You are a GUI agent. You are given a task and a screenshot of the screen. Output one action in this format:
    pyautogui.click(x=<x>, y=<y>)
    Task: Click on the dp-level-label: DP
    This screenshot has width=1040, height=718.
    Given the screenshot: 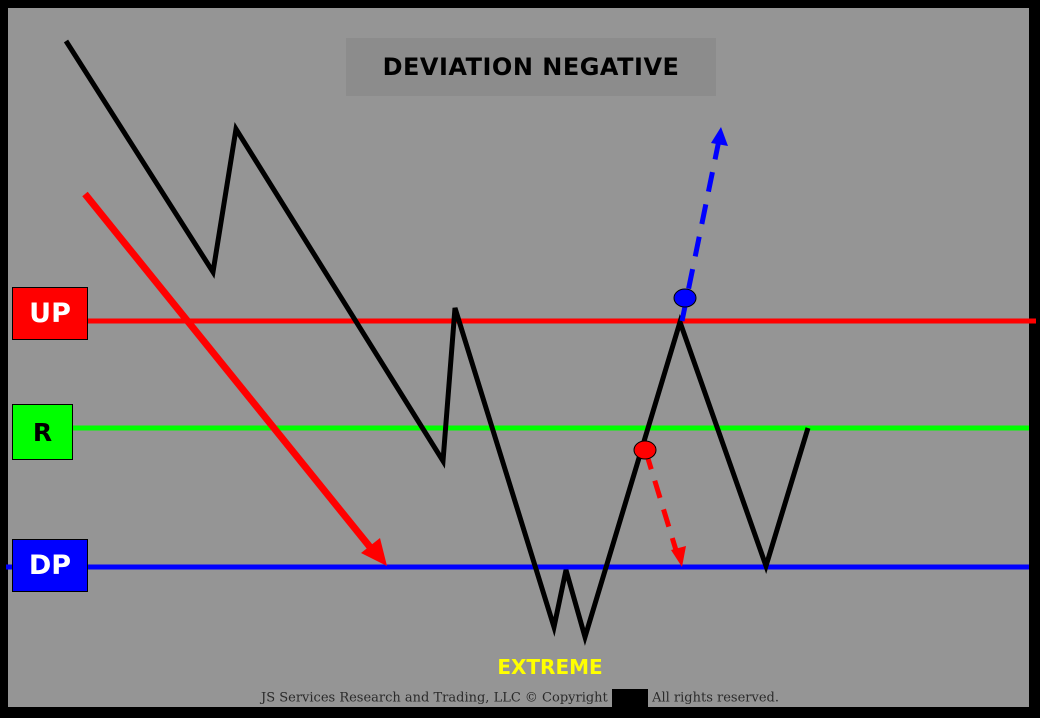 What is the action you would take?
    pyautogui.click(x=50, y=565)
    